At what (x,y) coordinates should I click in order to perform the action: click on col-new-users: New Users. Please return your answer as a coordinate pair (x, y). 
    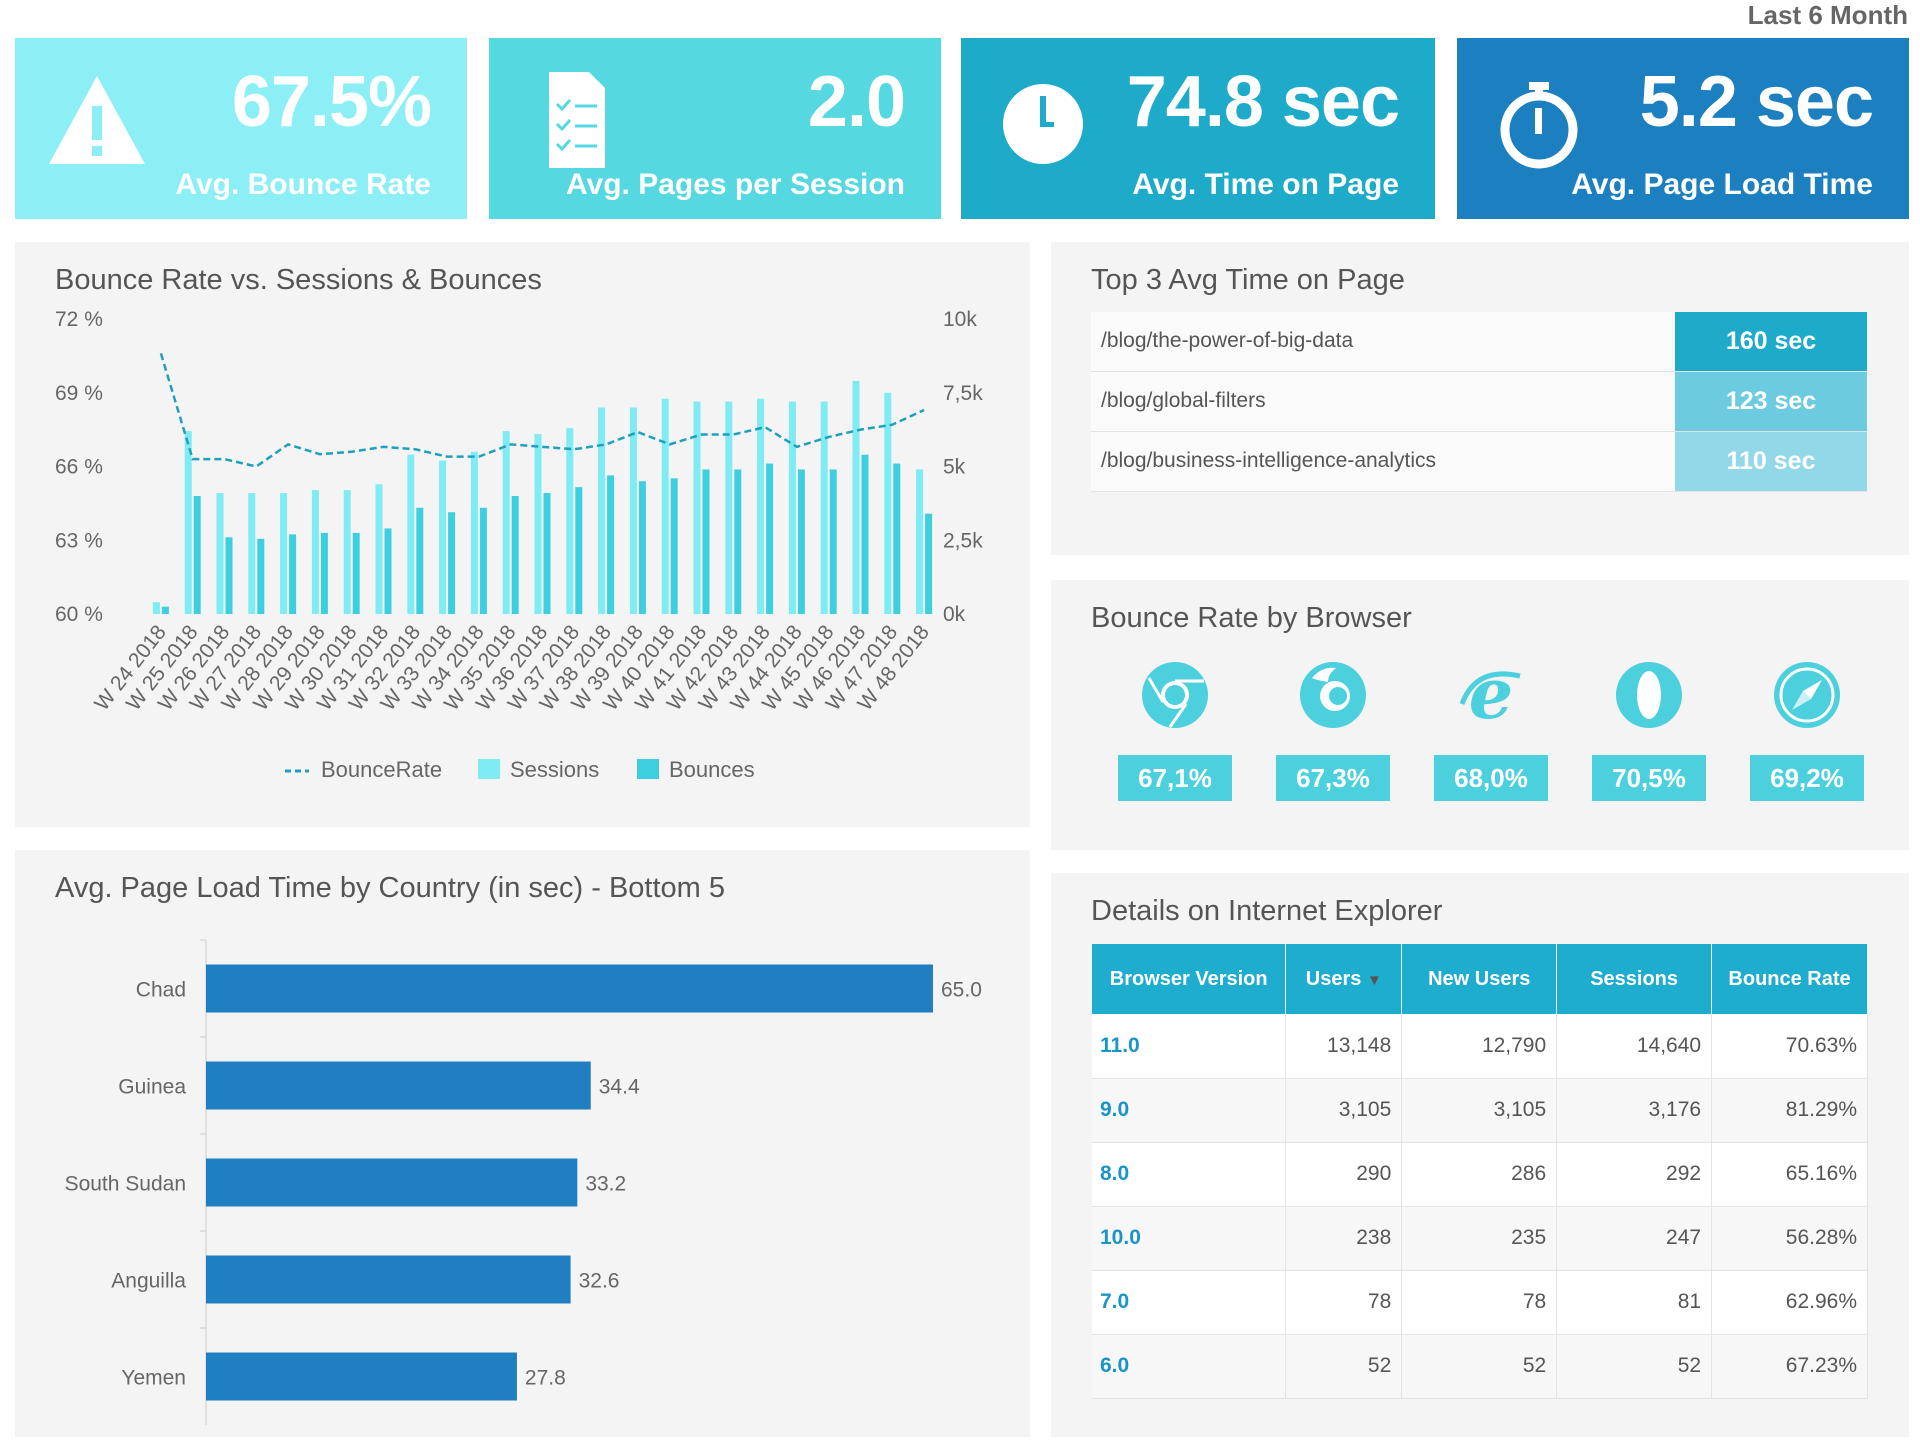
    Looking at the image, I should click on (1479, 979).